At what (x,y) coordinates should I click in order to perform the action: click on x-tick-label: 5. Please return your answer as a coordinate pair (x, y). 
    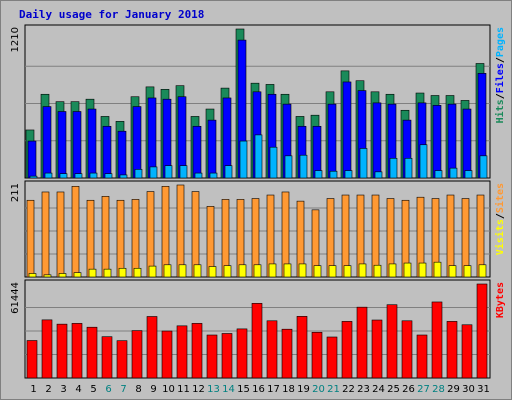
    Looking at the image, I should click on (93, 389).